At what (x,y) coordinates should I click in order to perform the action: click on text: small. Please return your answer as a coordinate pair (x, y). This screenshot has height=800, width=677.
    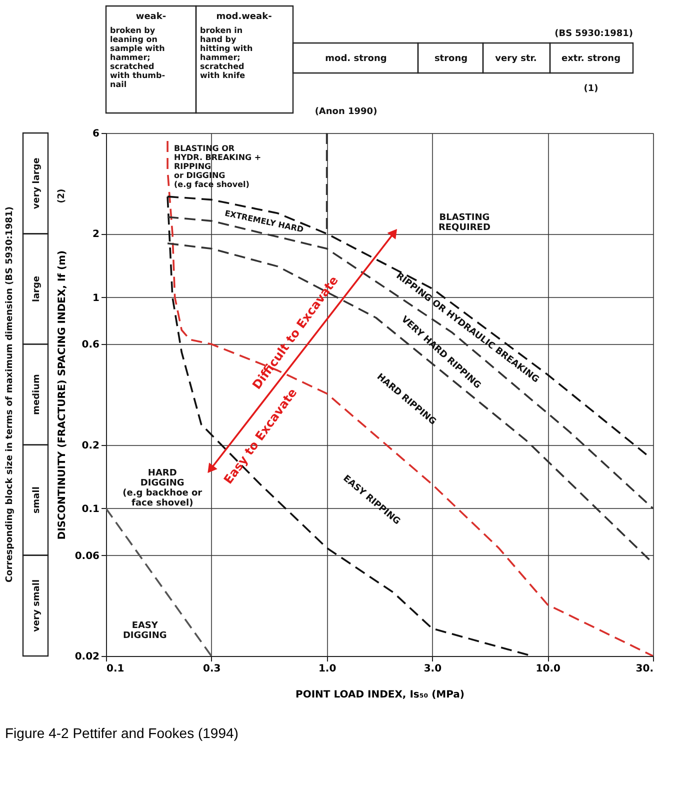
    Looking at the image, I should click on (37, 500).